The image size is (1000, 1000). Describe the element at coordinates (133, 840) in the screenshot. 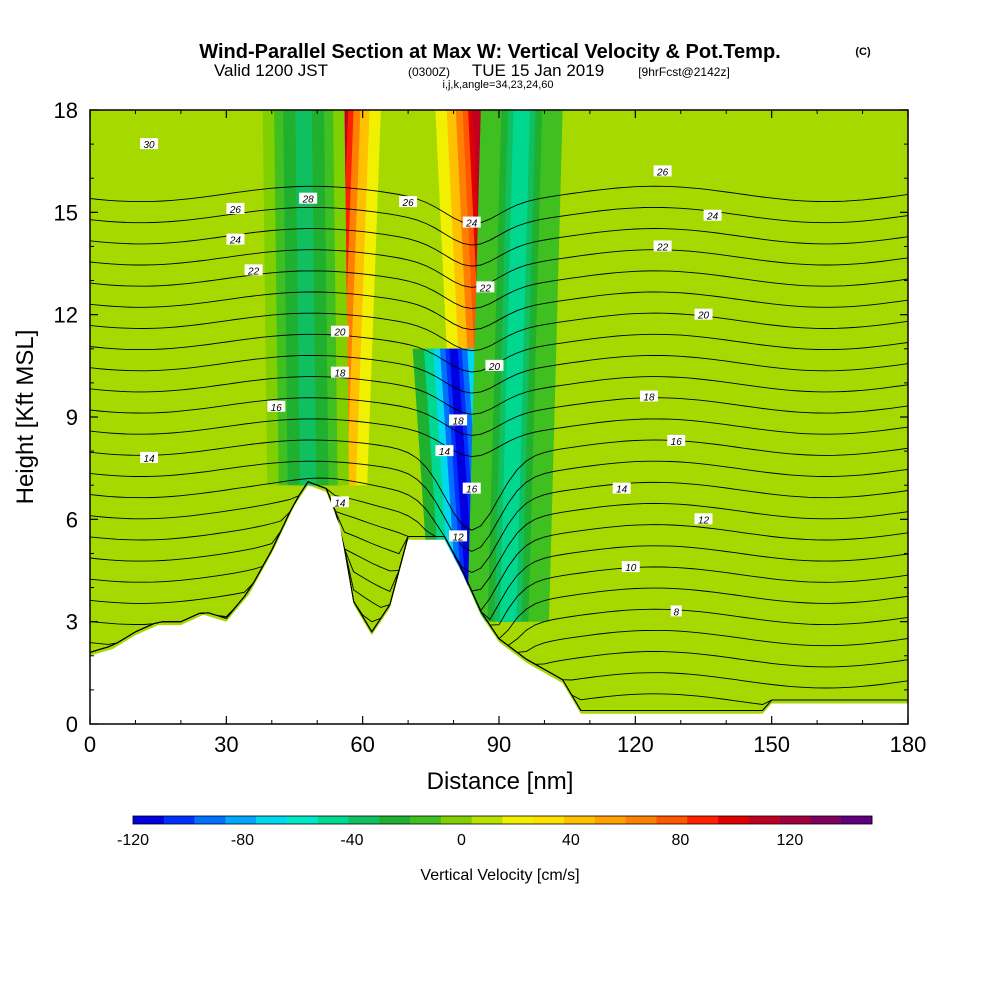

I see `colorbar-tick-label-0: -120` at that location.